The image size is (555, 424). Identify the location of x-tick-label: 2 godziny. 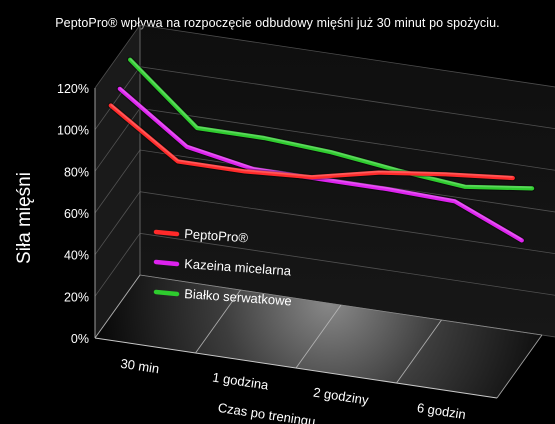
(341, 396).